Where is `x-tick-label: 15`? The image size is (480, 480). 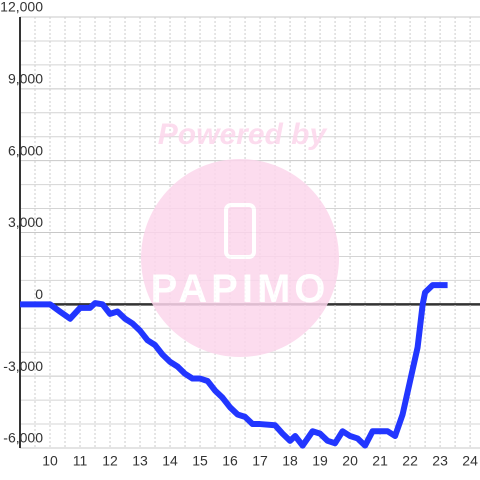 x-tick-label: 15 is located at coordinates (200, 461).